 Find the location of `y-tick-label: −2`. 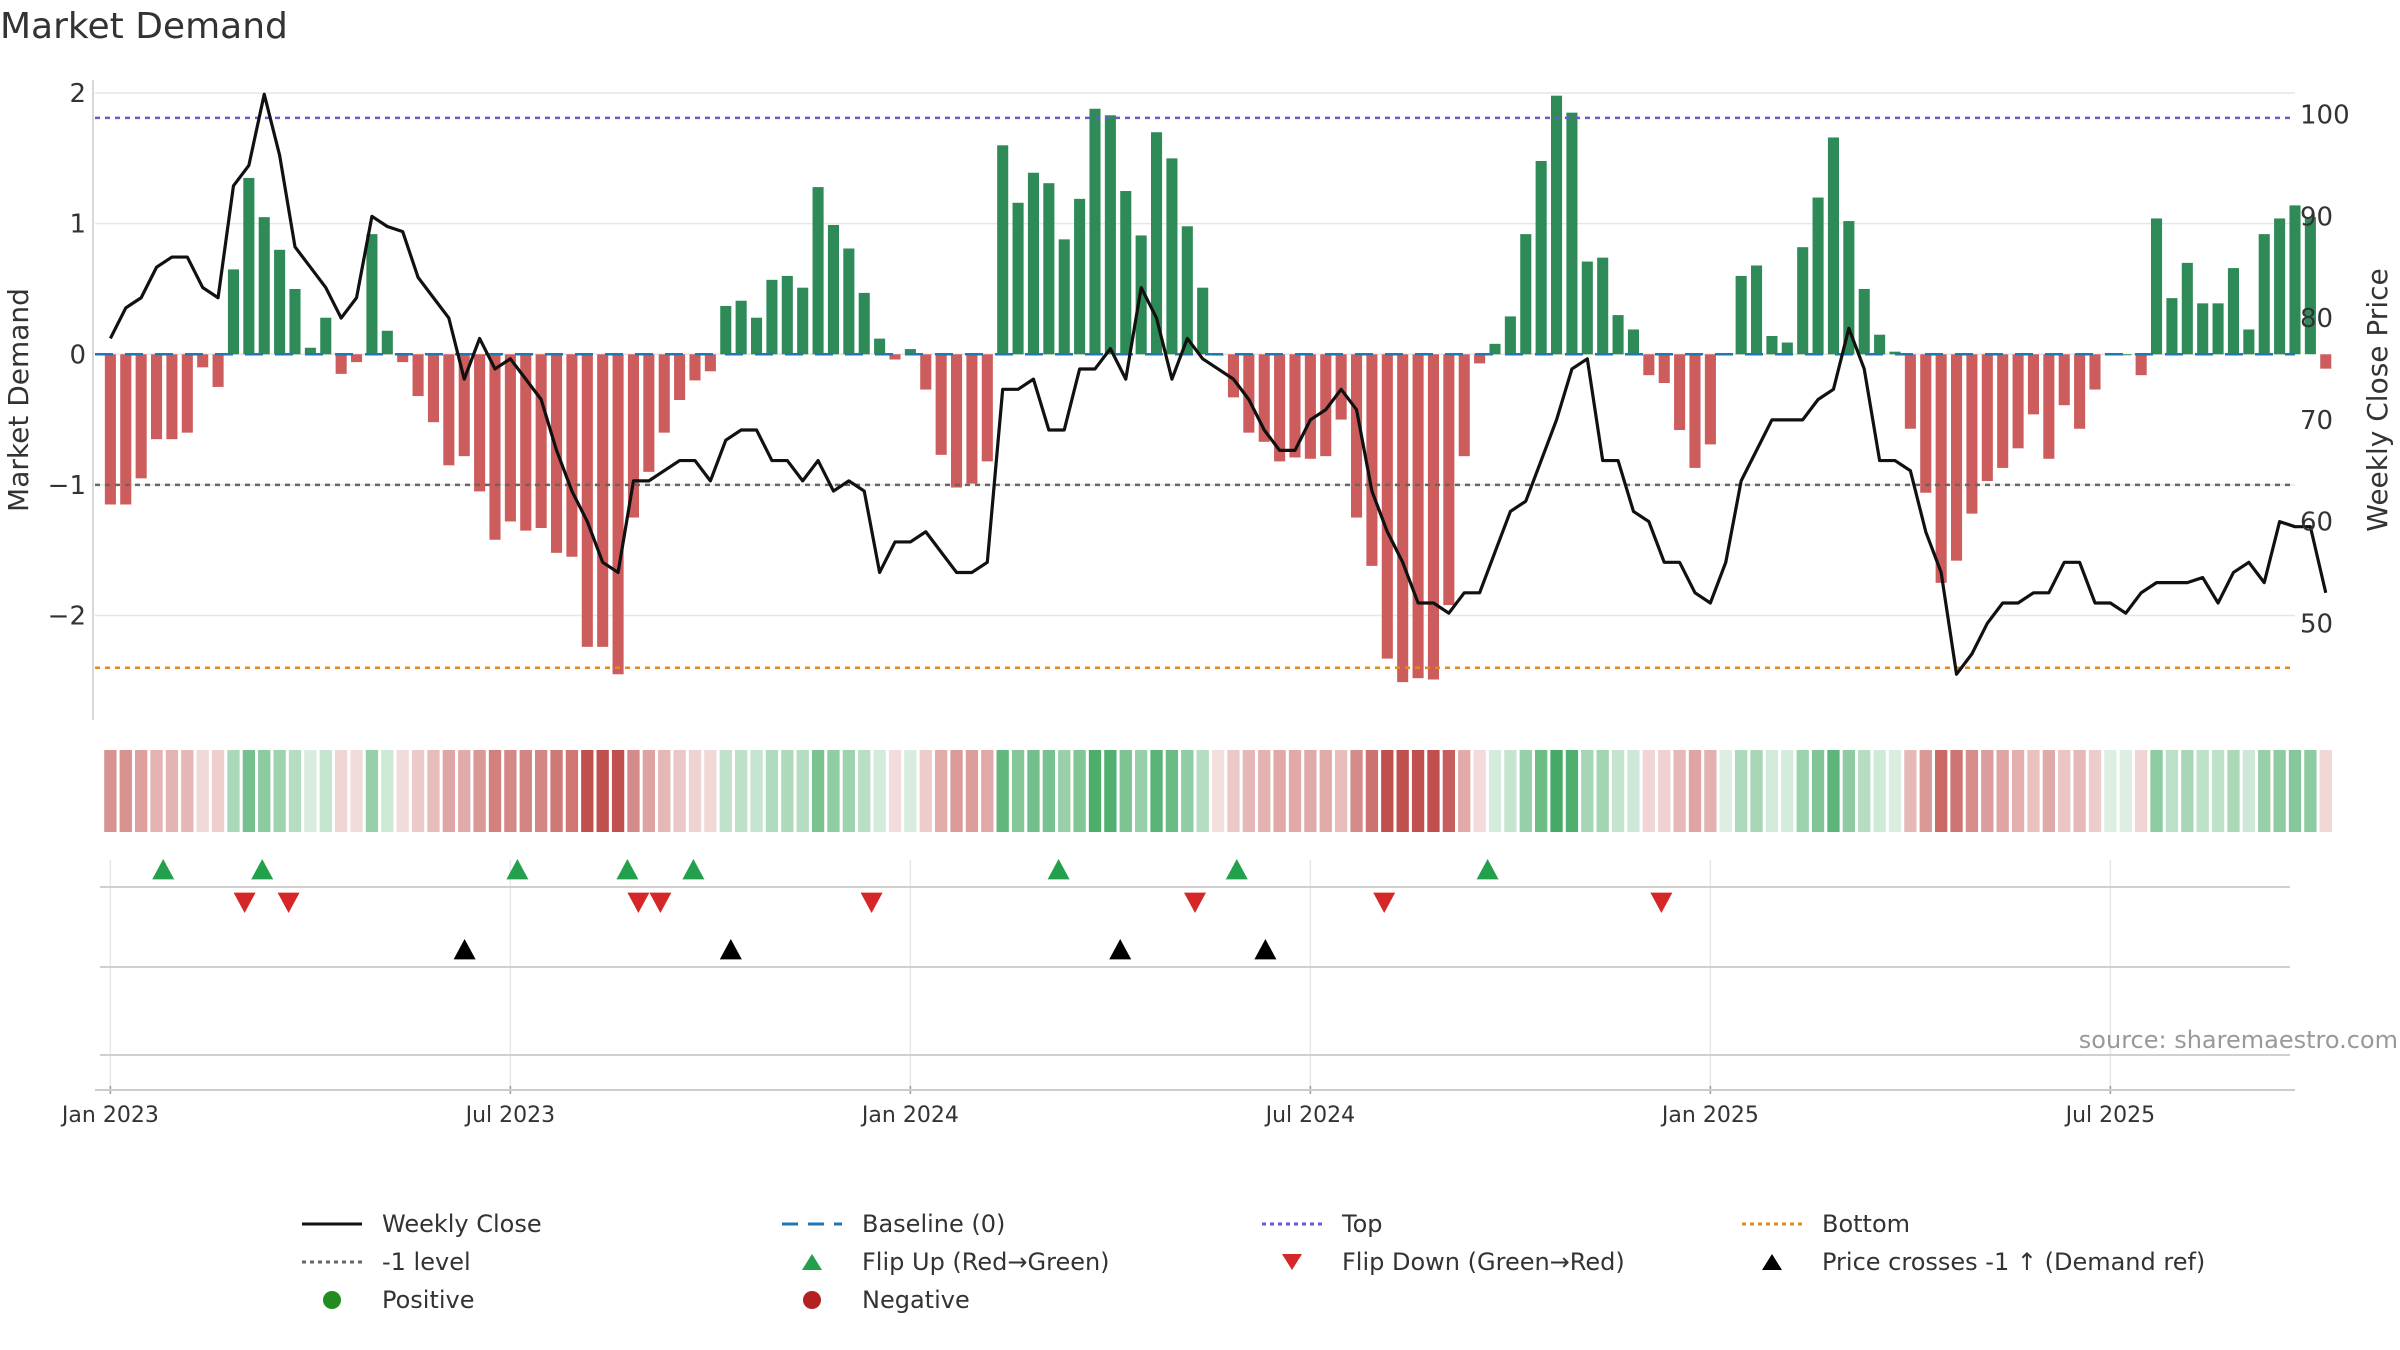

y-tick-label: −2 is located at coordinates (67, 617).